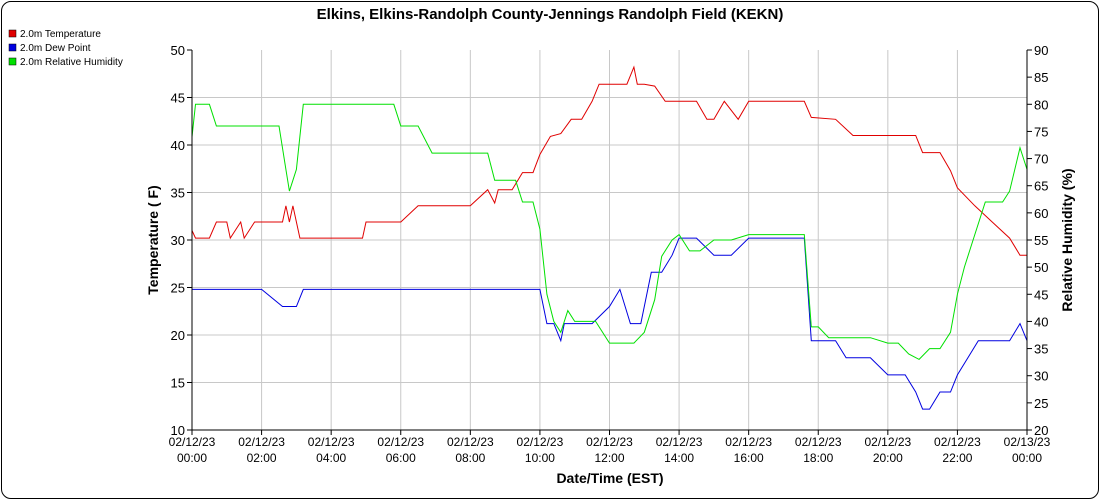  I want to click on x-tick-time: 10:00, so click(540, 458).